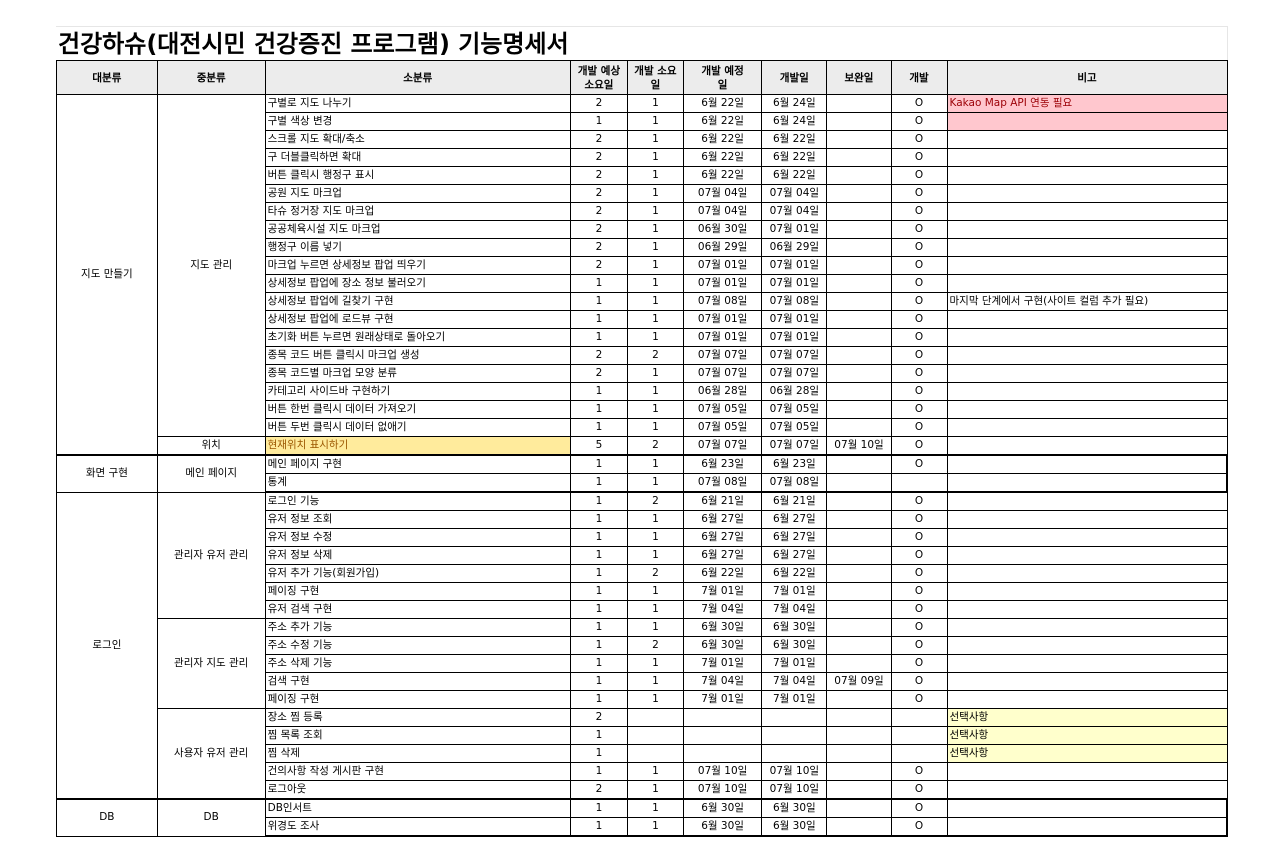 This screenshot has height=852, width=1284. Describe the element at coordinates (1087, 735) in the screenshot. I see `note-cell: 선택사항` at that location.